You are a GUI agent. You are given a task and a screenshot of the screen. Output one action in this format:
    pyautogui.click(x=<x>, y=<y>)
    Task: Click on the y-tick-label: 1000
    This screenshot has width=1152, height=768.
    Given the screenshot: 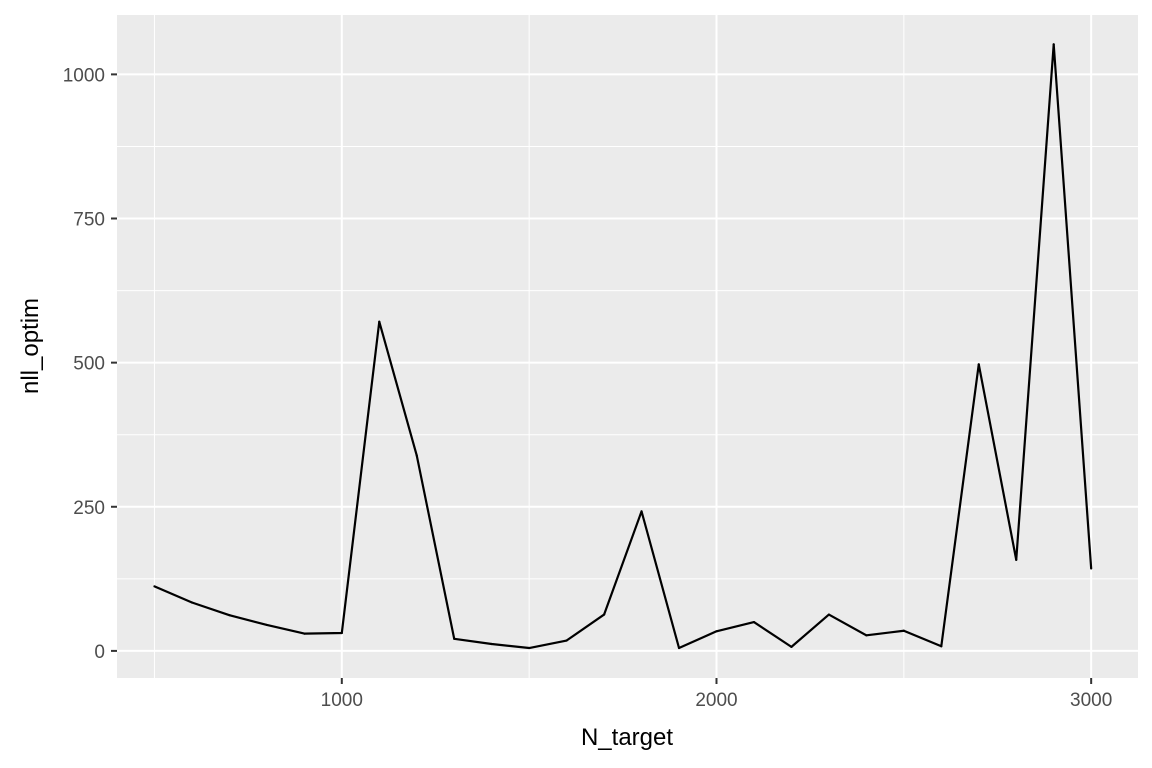 What is the action you would take?
    pyautogui.click(x=84, y=75)
    